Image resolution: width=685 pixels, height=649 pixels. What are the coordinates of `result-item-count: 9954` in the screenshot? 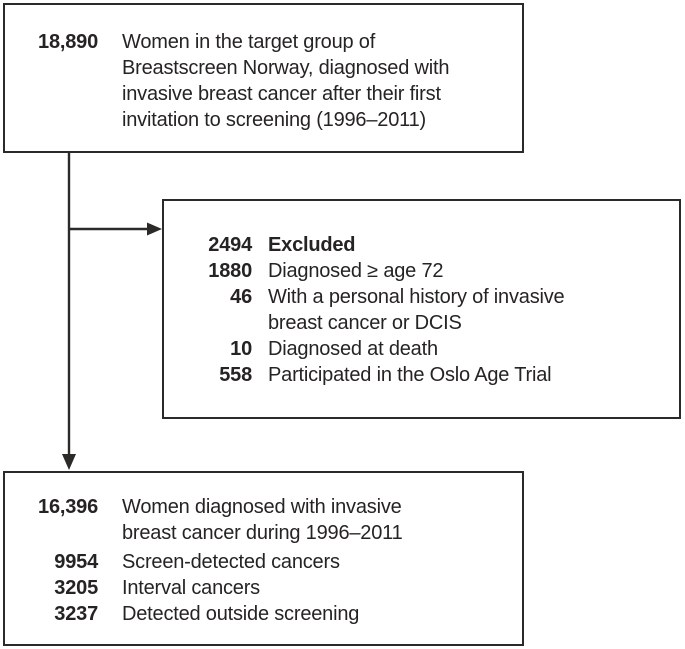 It's located at (76, 562).